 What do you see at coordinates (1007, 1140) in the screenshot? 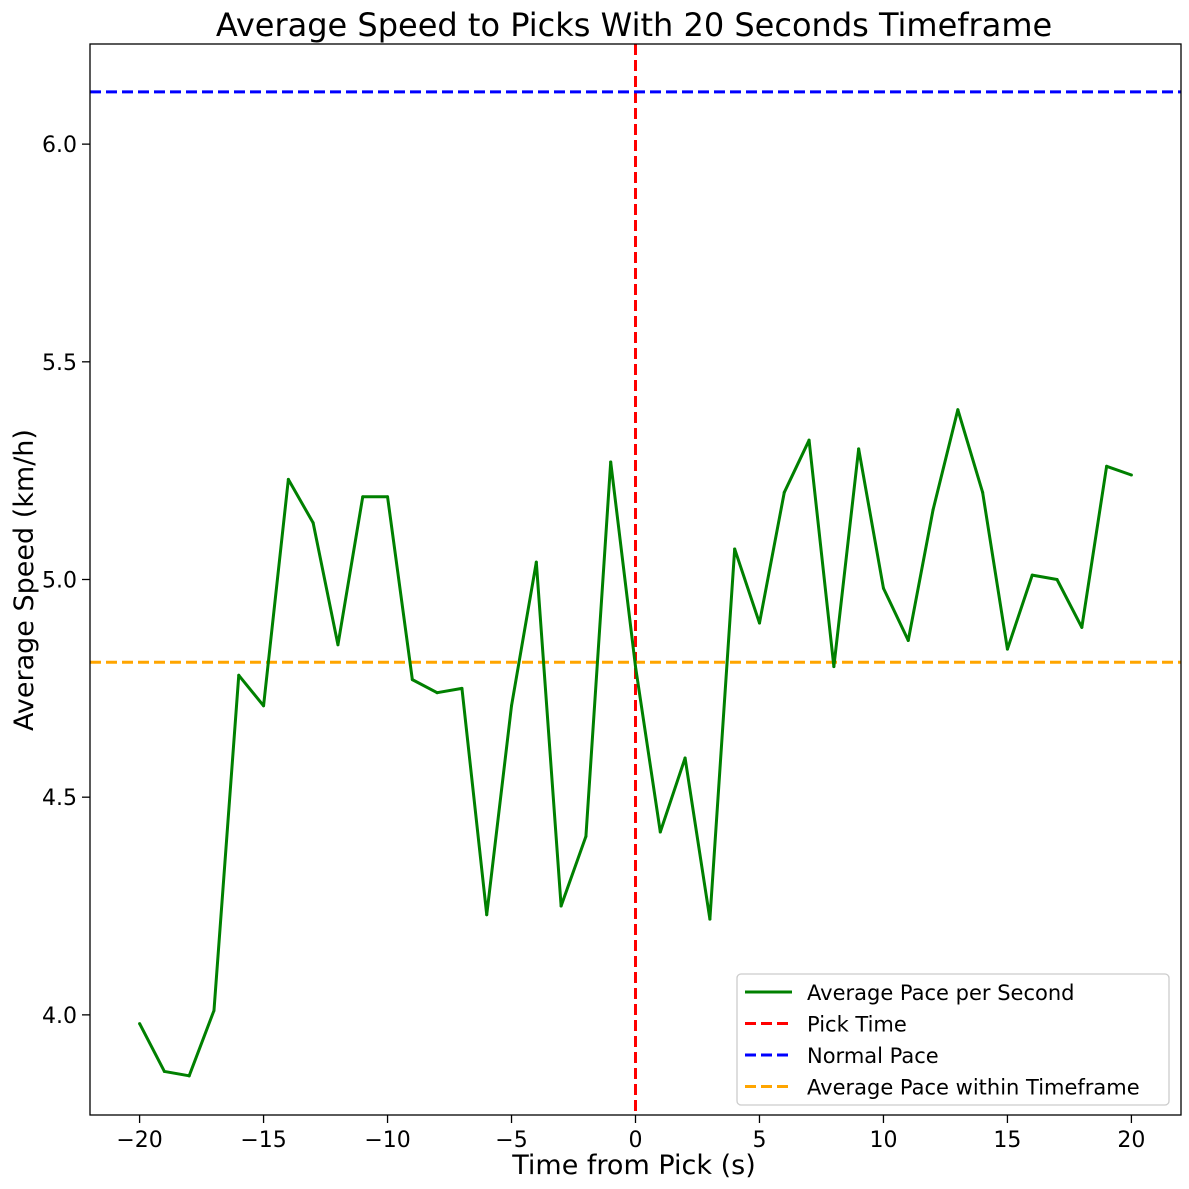
I see `x-tick-label: 15` at bounding box center [1007, 1140].